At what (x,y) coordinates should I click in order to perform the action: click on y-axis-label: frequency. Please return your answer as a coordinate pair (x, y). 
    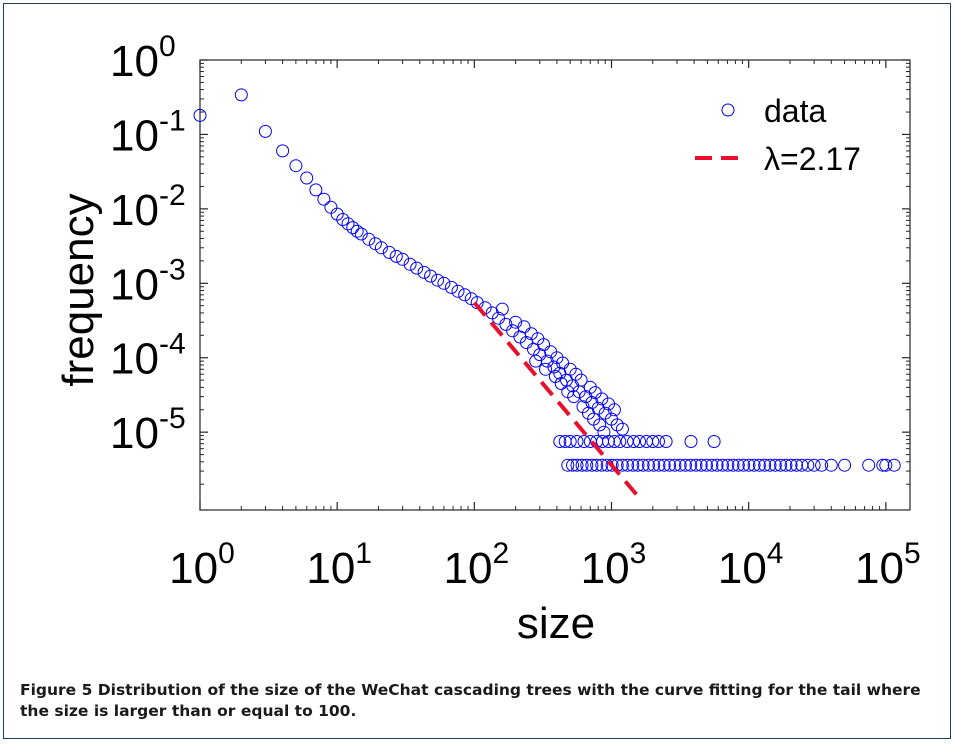
    Looking at the image, I should click on (78, 289).